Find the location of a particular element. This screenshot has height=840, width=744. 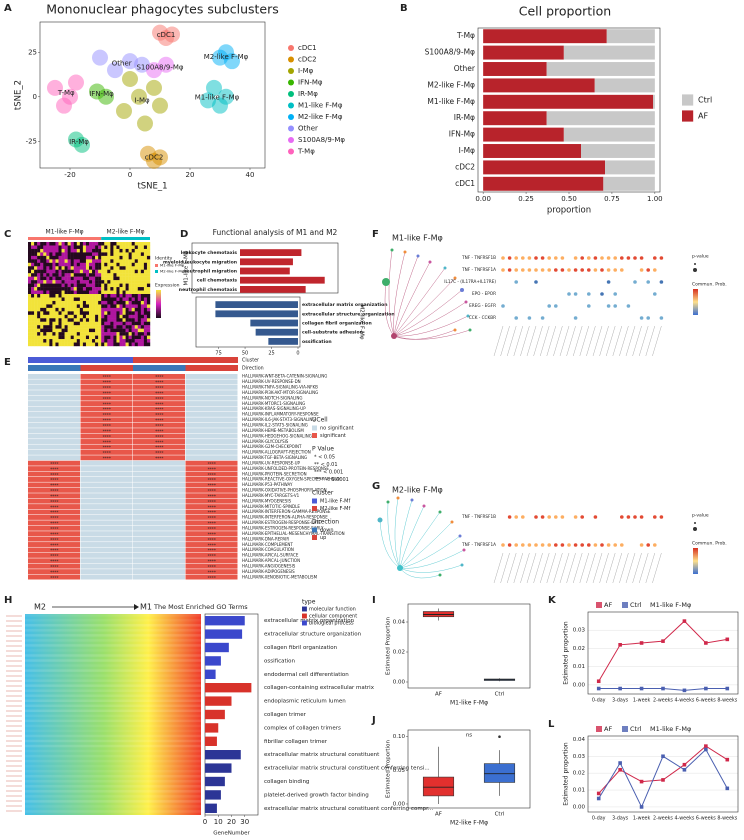

x-tick-label: 3-days is located at coordinates (620, 819).